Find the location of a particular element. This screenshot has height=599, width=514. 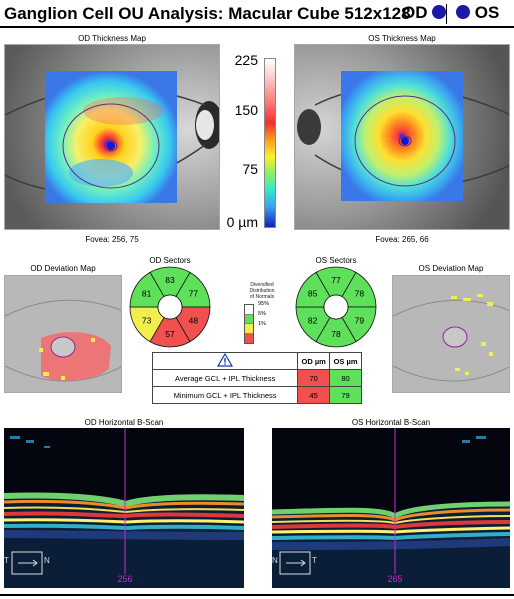

os-deviation-map is located at coordinates (451, 334).